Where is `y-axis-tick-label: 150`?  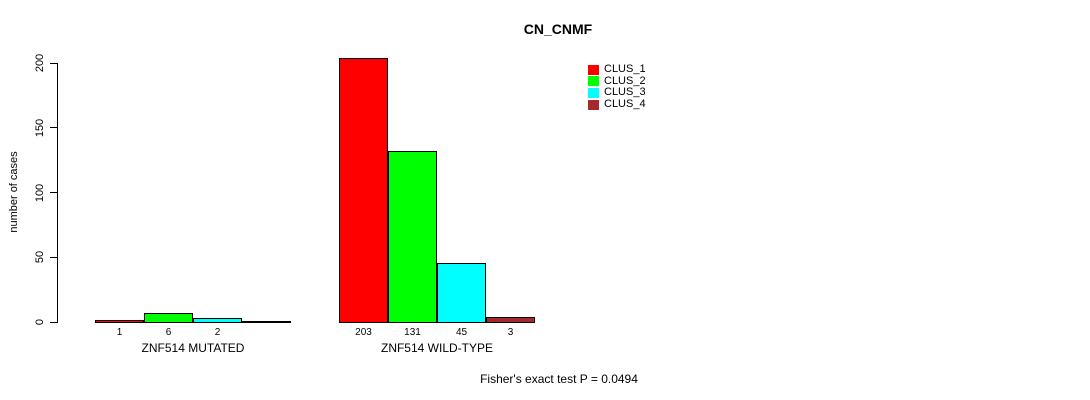 y-axis-tick-label: 150 is located at coordinates (40, 127).